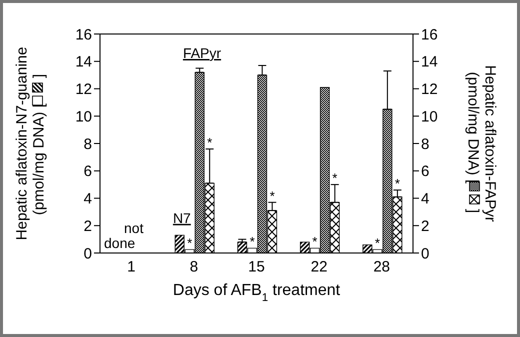  I want to click on y2-tick-label: 2, so click(425, 226).